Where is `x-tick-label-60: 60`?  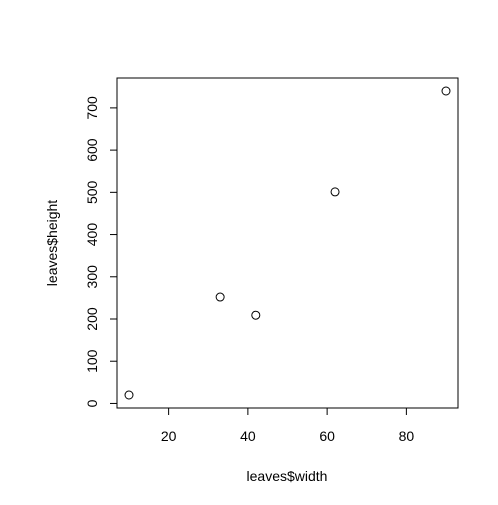
x-tick-label-60: 60 is located at coordinates (327, 436).